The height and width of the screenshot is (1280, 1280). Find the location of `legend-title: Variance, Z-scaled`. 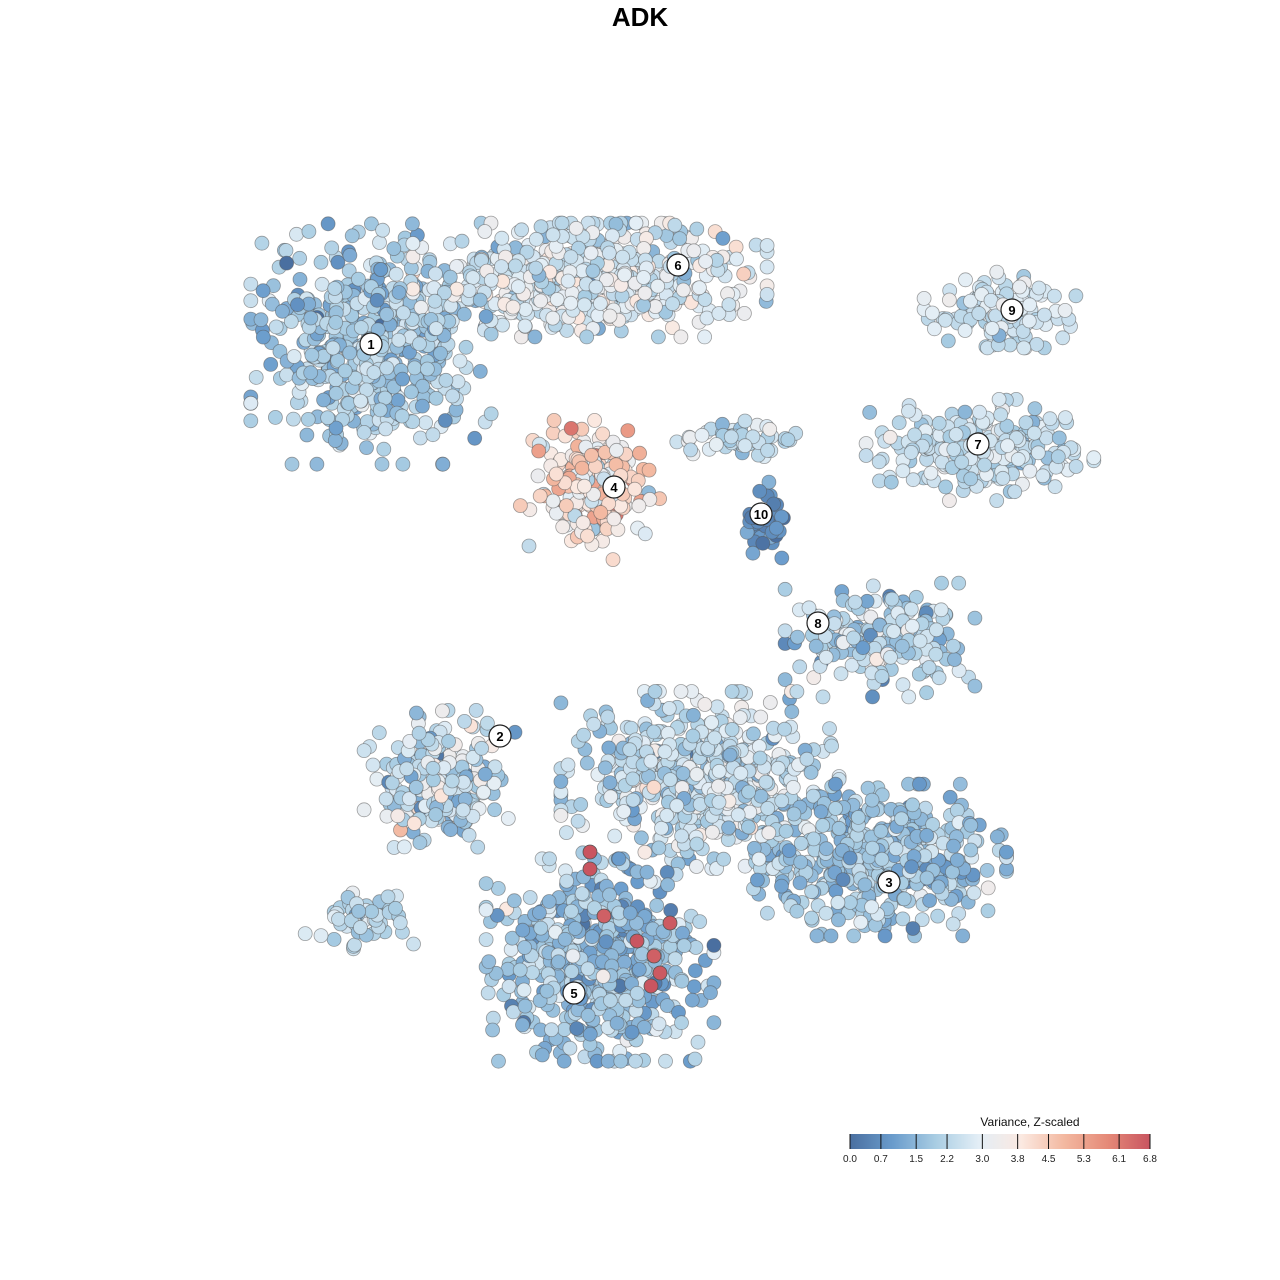

legend-title: Variance, Z-scaled is located at coordinates (1029, 1122).